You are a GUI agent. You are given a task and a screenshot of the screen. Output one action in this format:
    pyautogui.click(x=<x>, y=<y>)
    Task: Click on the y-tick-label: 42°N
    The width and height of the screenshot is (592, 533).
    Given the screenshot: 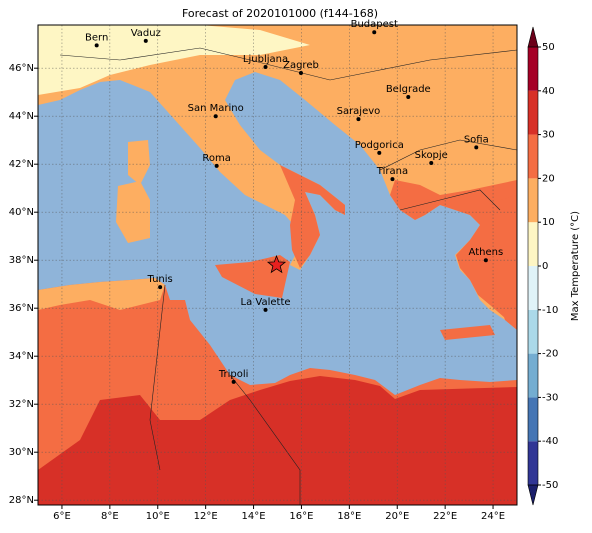 What is the action you would take?
    pyautogui.click(x=21, y=164)
    